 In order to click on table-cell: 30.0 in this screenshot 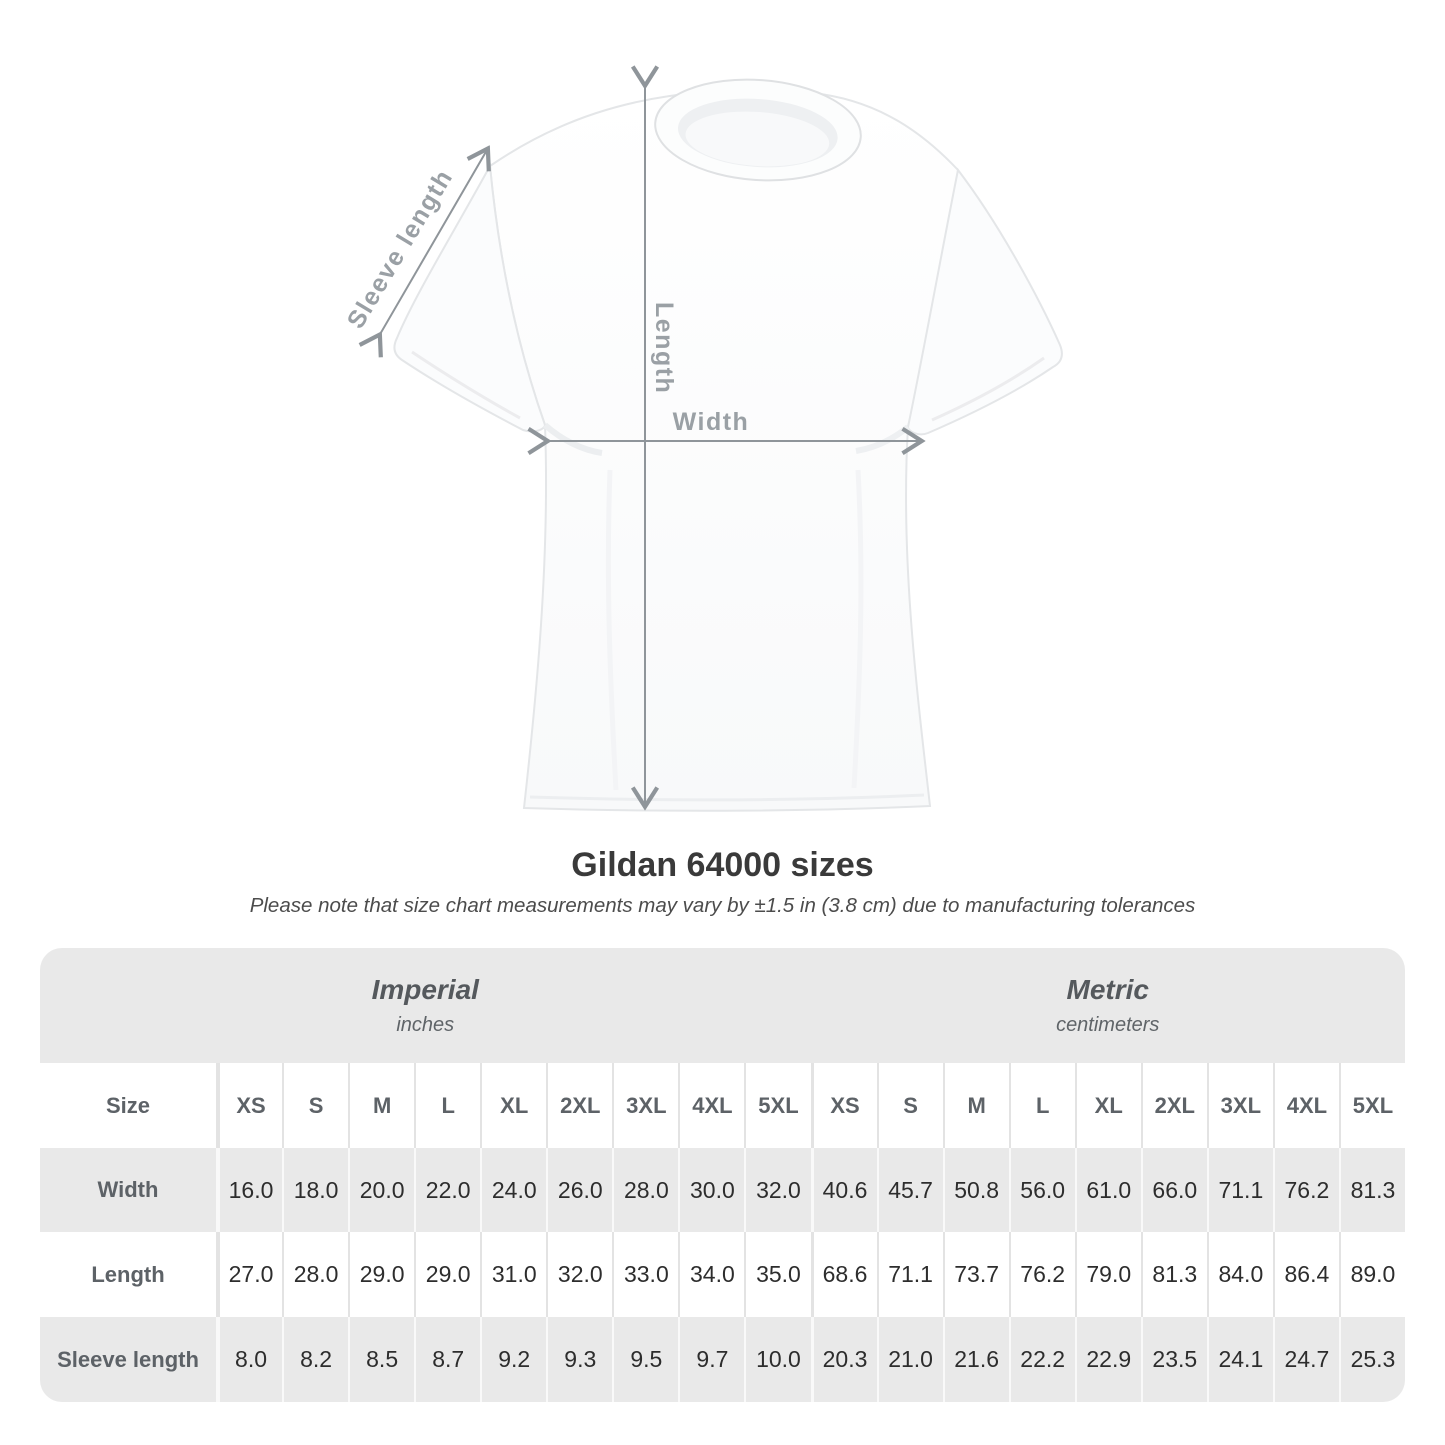, I will do `click(711, 1190)`.